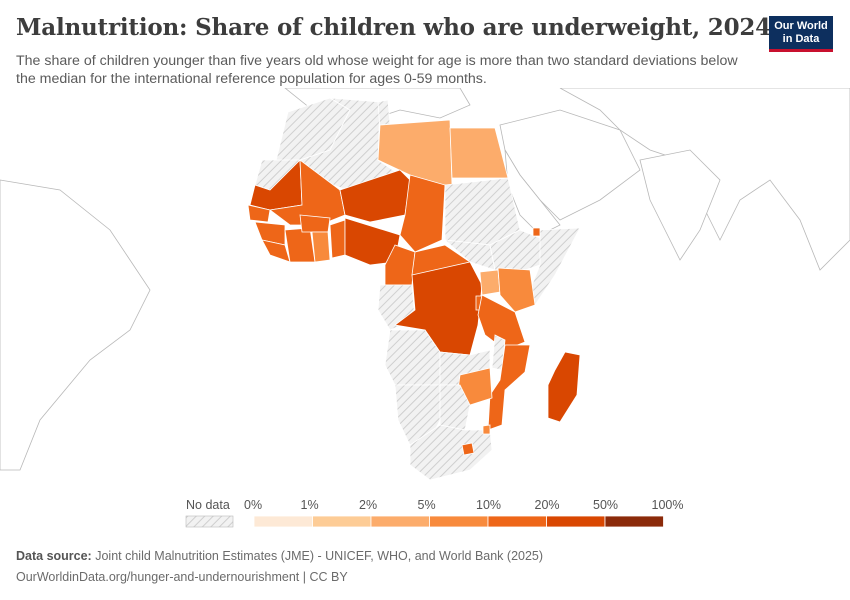 This screenshot has height=600, width=850. What do you see at coordinates (489, 505) in the screenshot?
I see `legend-tick-label: 10%` at bounding box center [489, 505].